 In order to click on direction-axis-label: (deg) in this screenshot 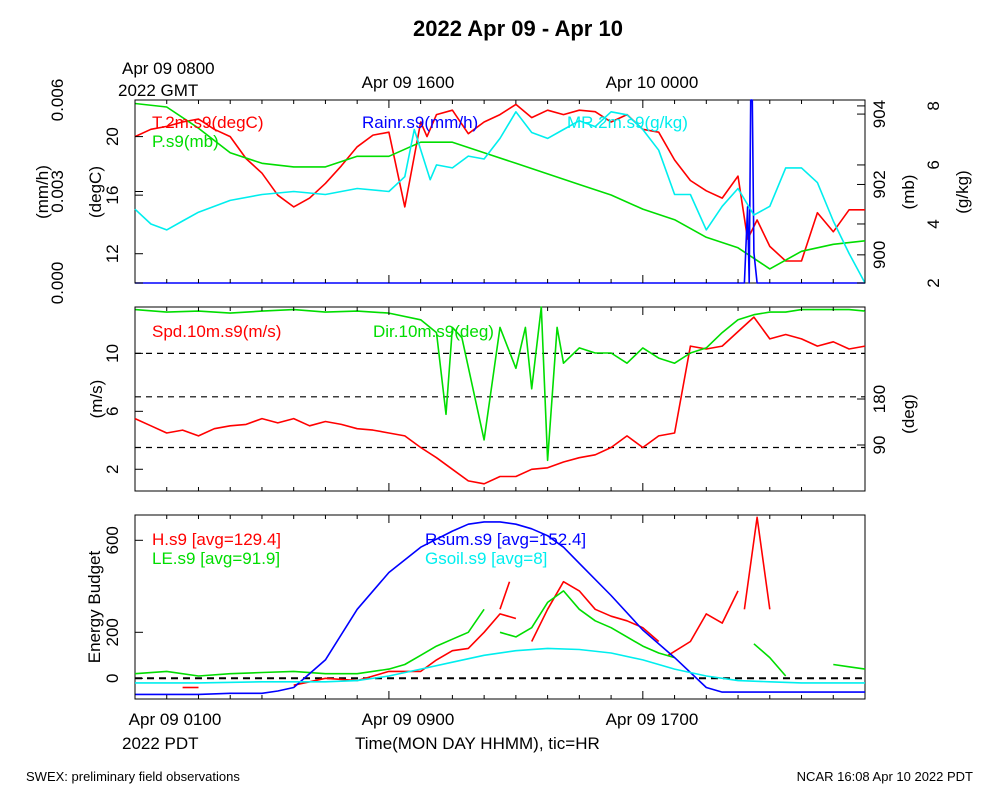, I will do `click(908, 414)`.